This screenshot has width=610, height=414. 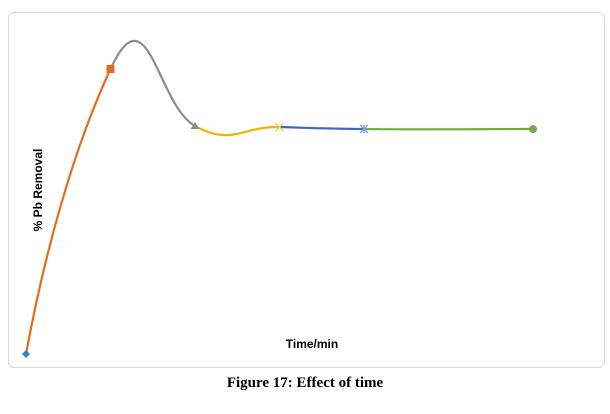 I want to click on data-point-triangle-marker, so click(x=195, y=125).